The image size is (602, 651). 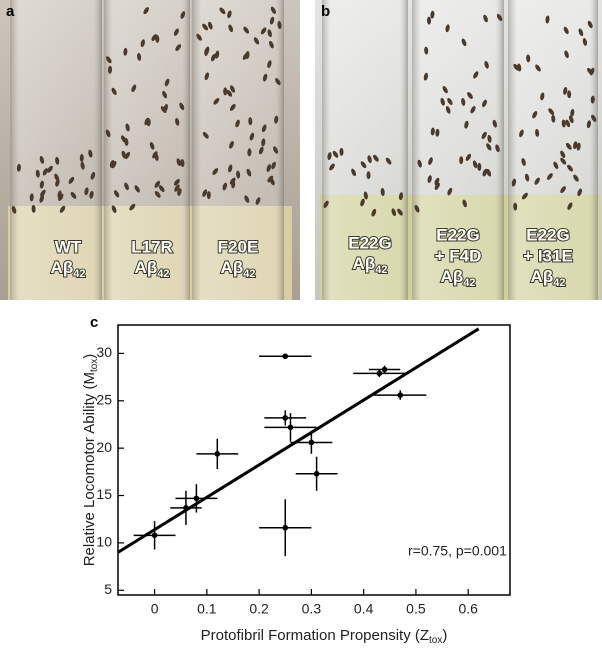 What do you see at coordinates (68, 246) in the screenshot?
I see `tube-label: WT` at bounding box center [68, 246].